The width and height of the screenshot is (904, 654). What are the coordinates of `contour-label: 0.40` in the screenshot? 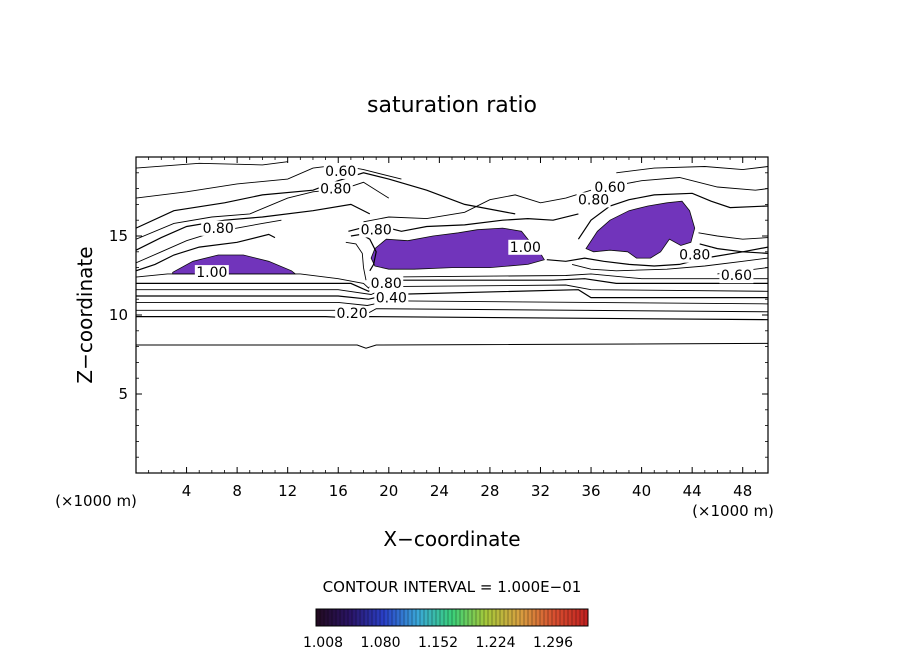 It's located at (391, 298).